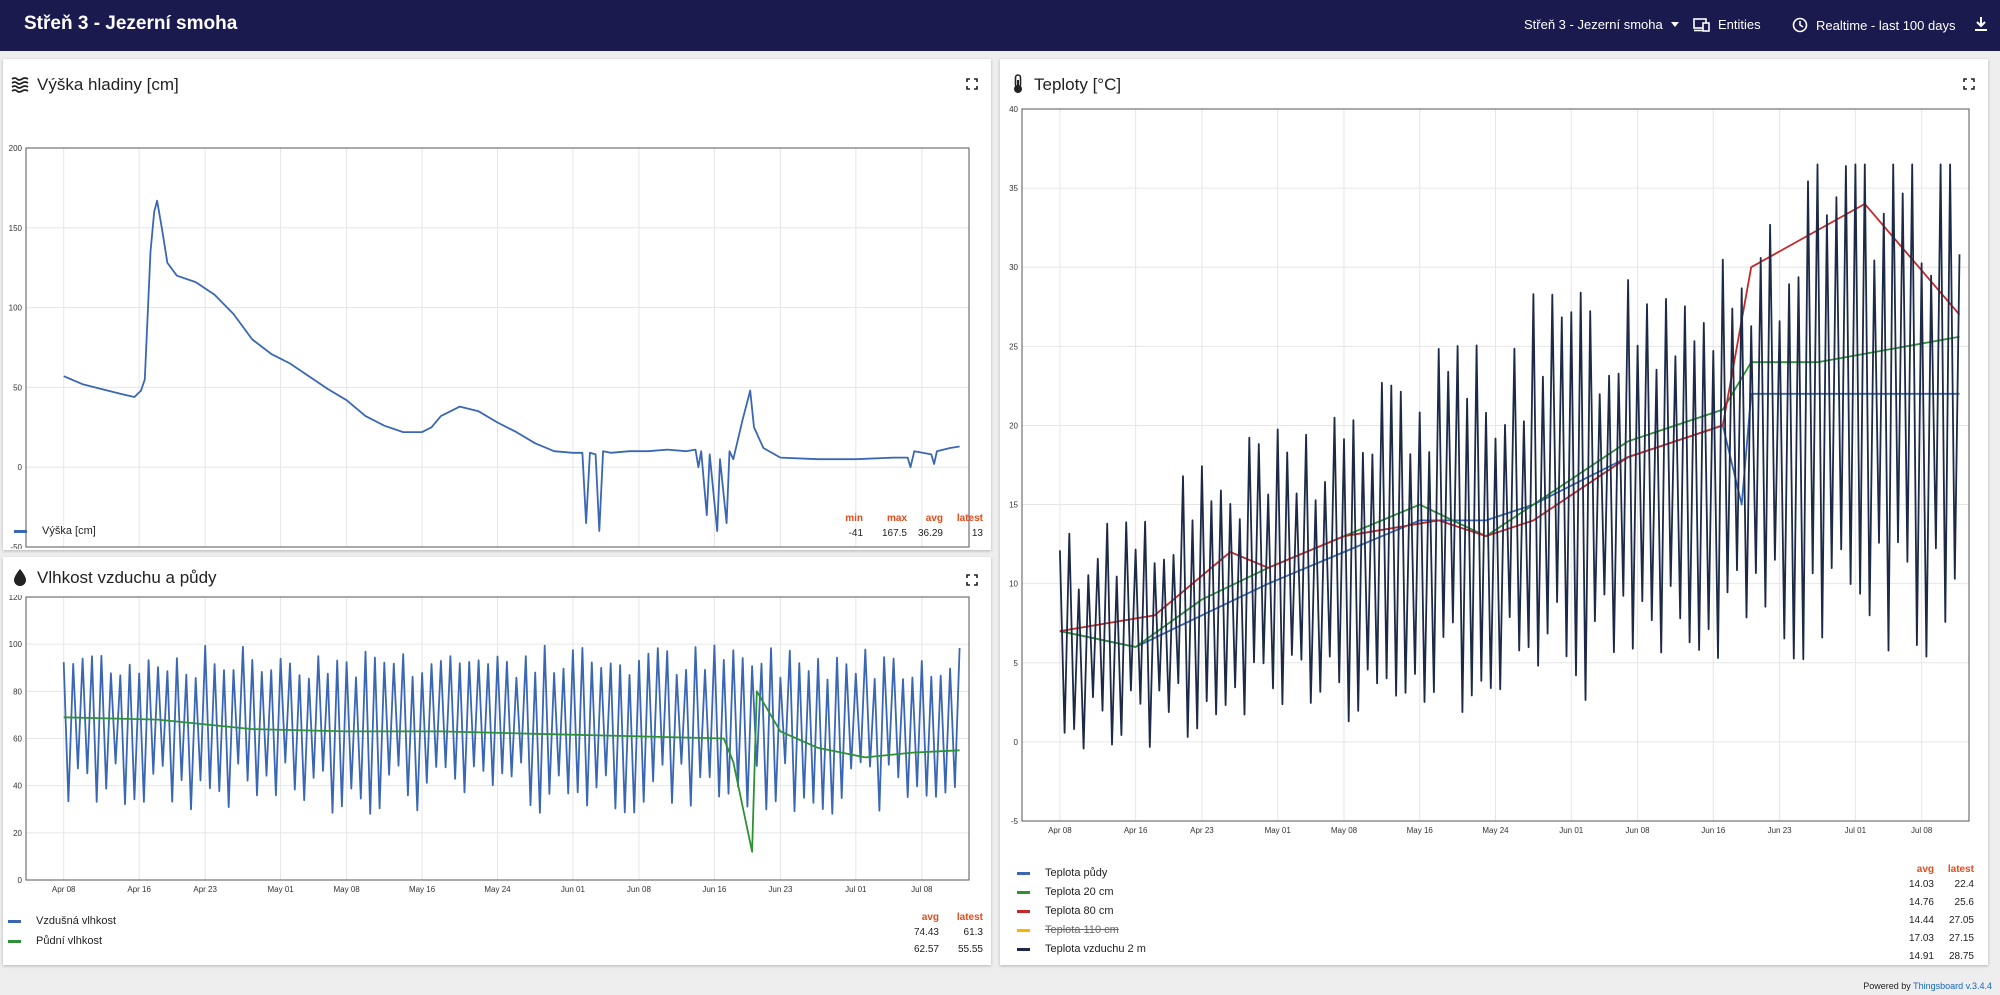 Image resolution: width=2000 pixels, height=995 pixels. Describe the element at coordinates (934, 518) in the screenshot. I see `legend-header-avg: avg` at that location.